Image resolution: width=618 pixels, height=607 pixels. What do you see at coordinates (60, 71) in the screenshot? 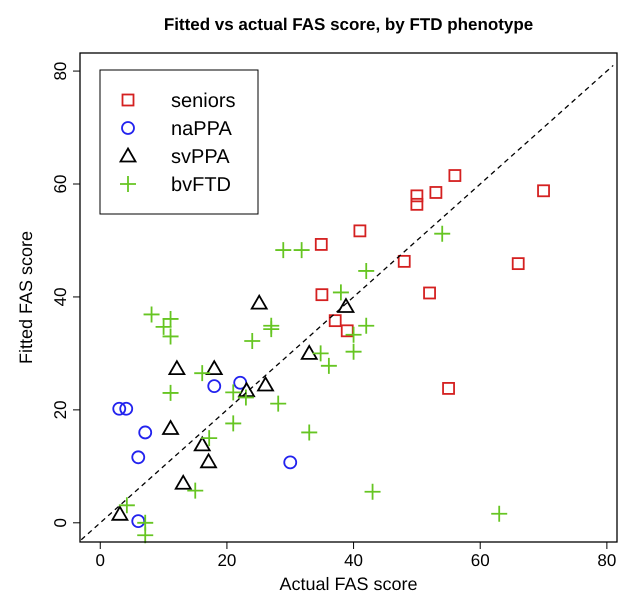
I see `y-tick-label: 80` at bounding box center [60, 71].